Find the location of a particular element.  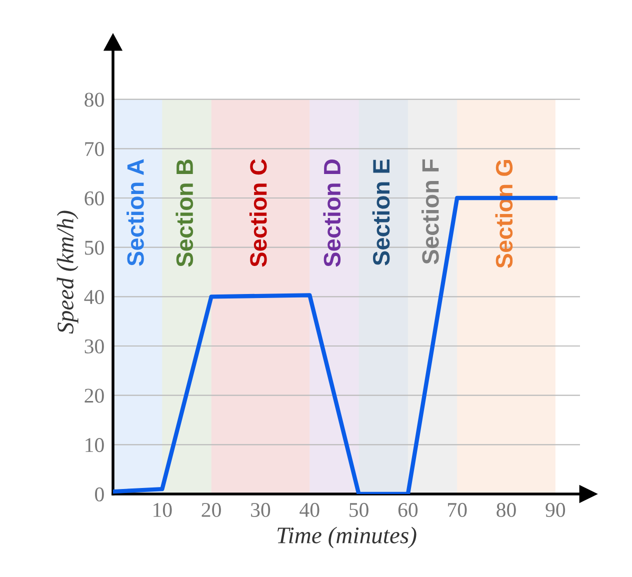

y-tick-label: 70 is located at coordinates (94, 149).